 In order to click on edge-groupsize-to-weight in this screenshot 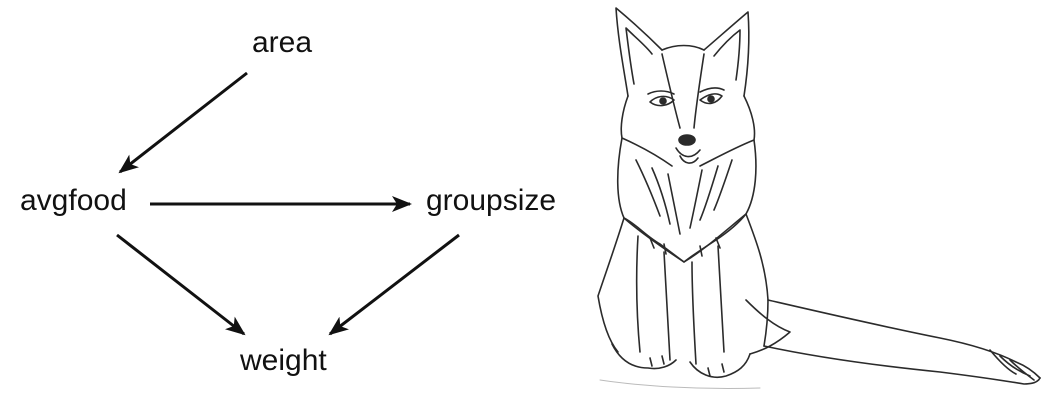, I will do `click(394, 284)`.